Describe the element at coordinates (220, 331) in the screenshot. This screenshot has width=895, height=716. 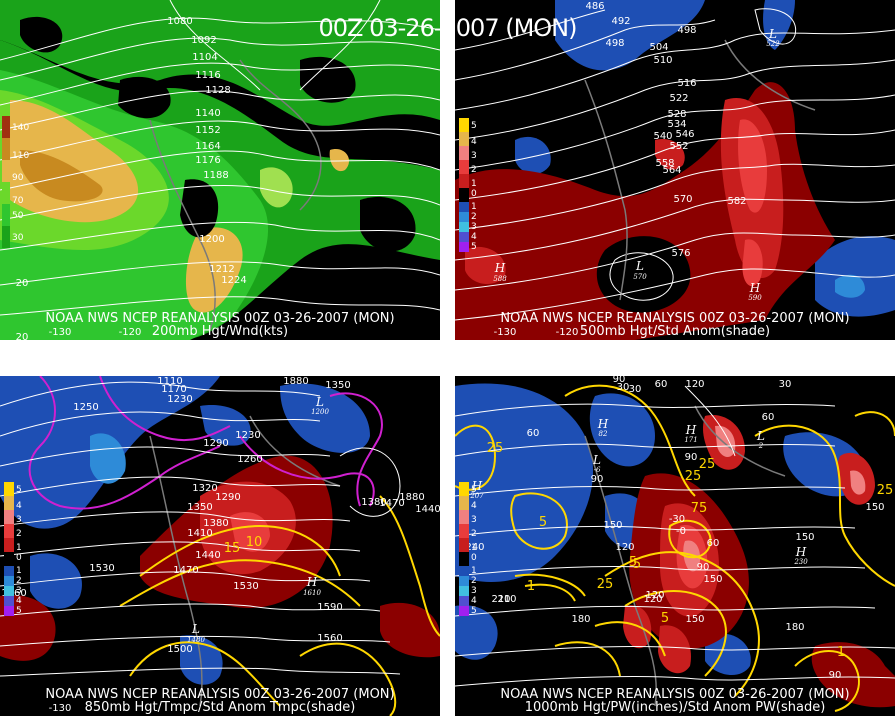
I see `panel-caption-field: 200mb Hgt/Wnd(kts)` at that location.